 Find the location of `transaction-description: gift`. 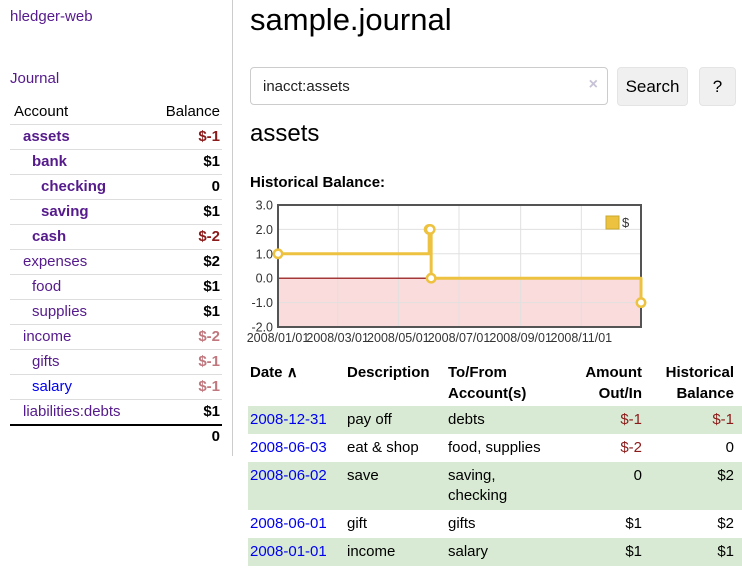

transaction-description: gift is located at coordinates (357, 523).